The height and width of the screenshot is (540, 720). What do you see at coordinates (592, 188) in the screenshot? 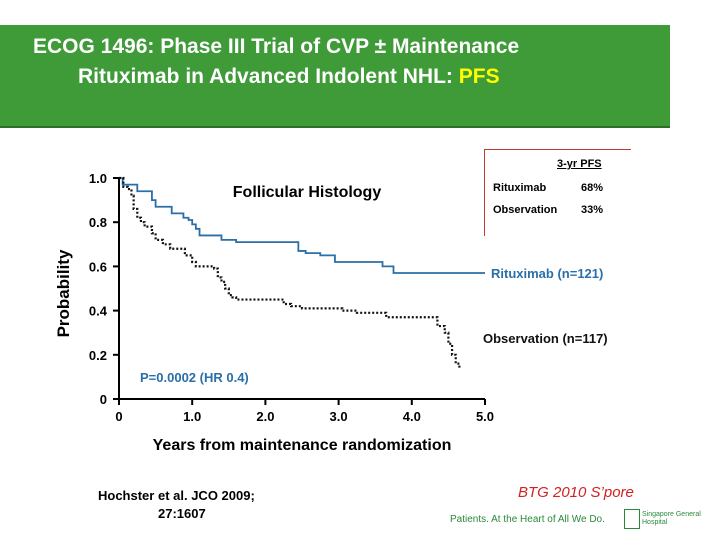
I see `pfs-rituximab-value: 68%` at bounding box center [592, 188].